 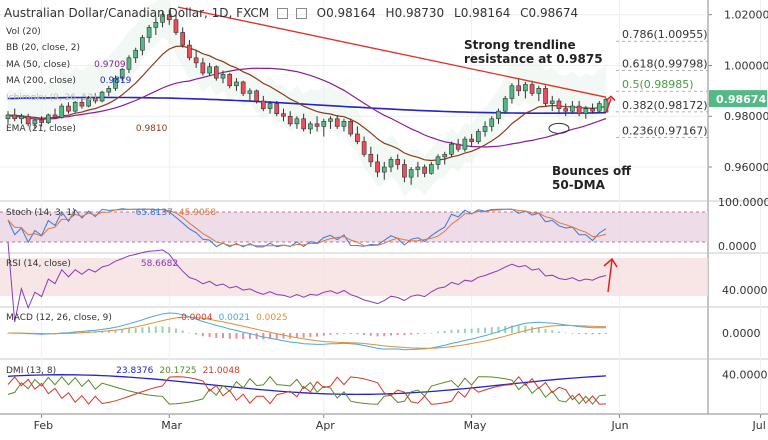 I want to click on legend-ma50-label: MA (50, close), so click(x=38, y=65).